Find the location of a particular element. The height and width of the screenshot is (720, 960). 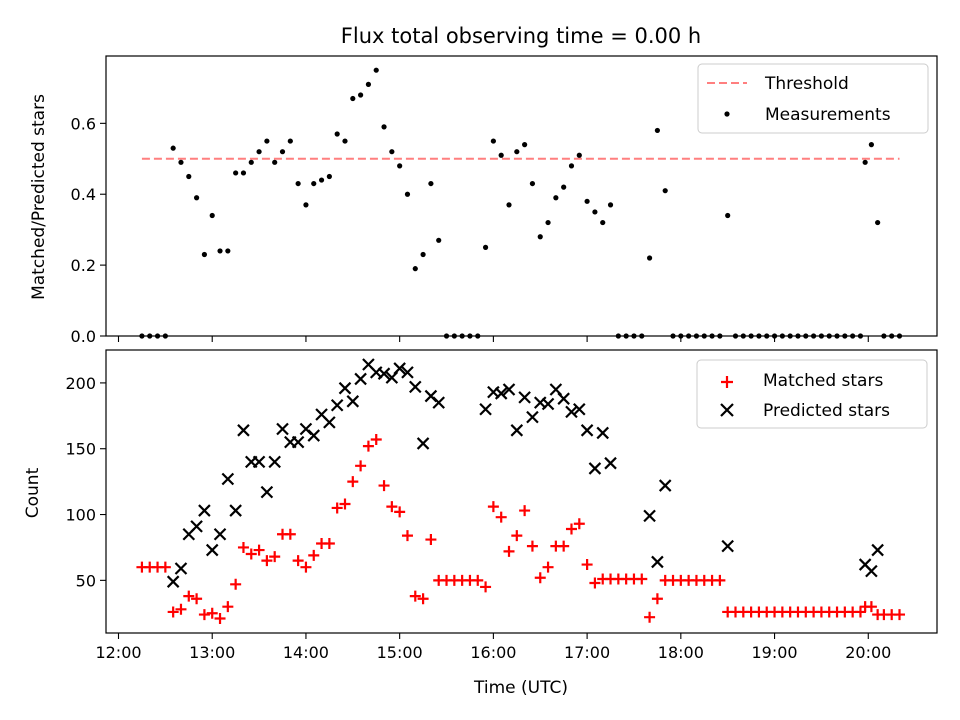

bottom-legend-box is located at coordinates (812, 394).